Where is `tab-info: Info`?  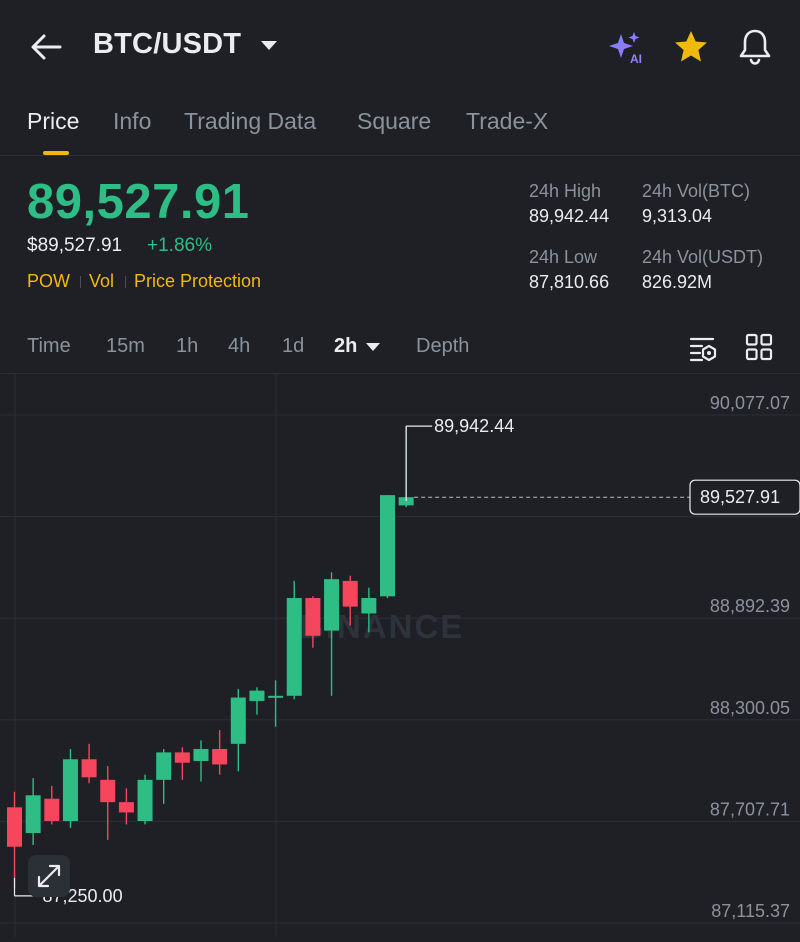 tab-info: Info is located at coordinates (132, 121).